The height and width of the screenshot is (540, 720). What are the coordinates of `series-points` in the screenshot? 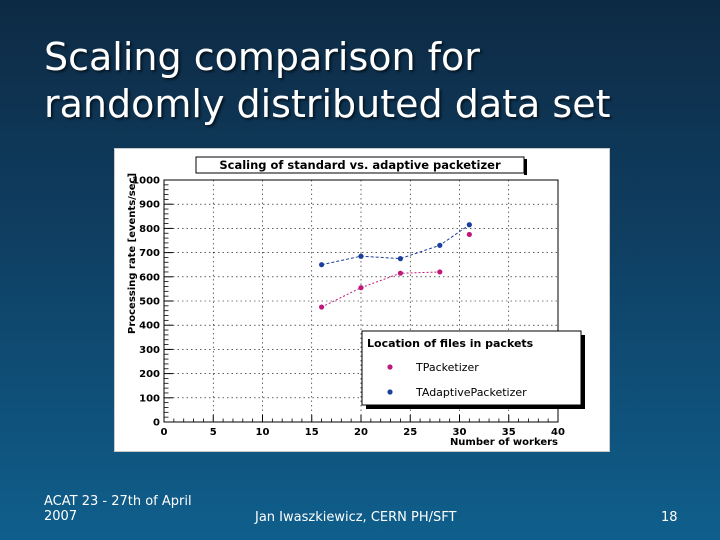 It's located at (395, 266).